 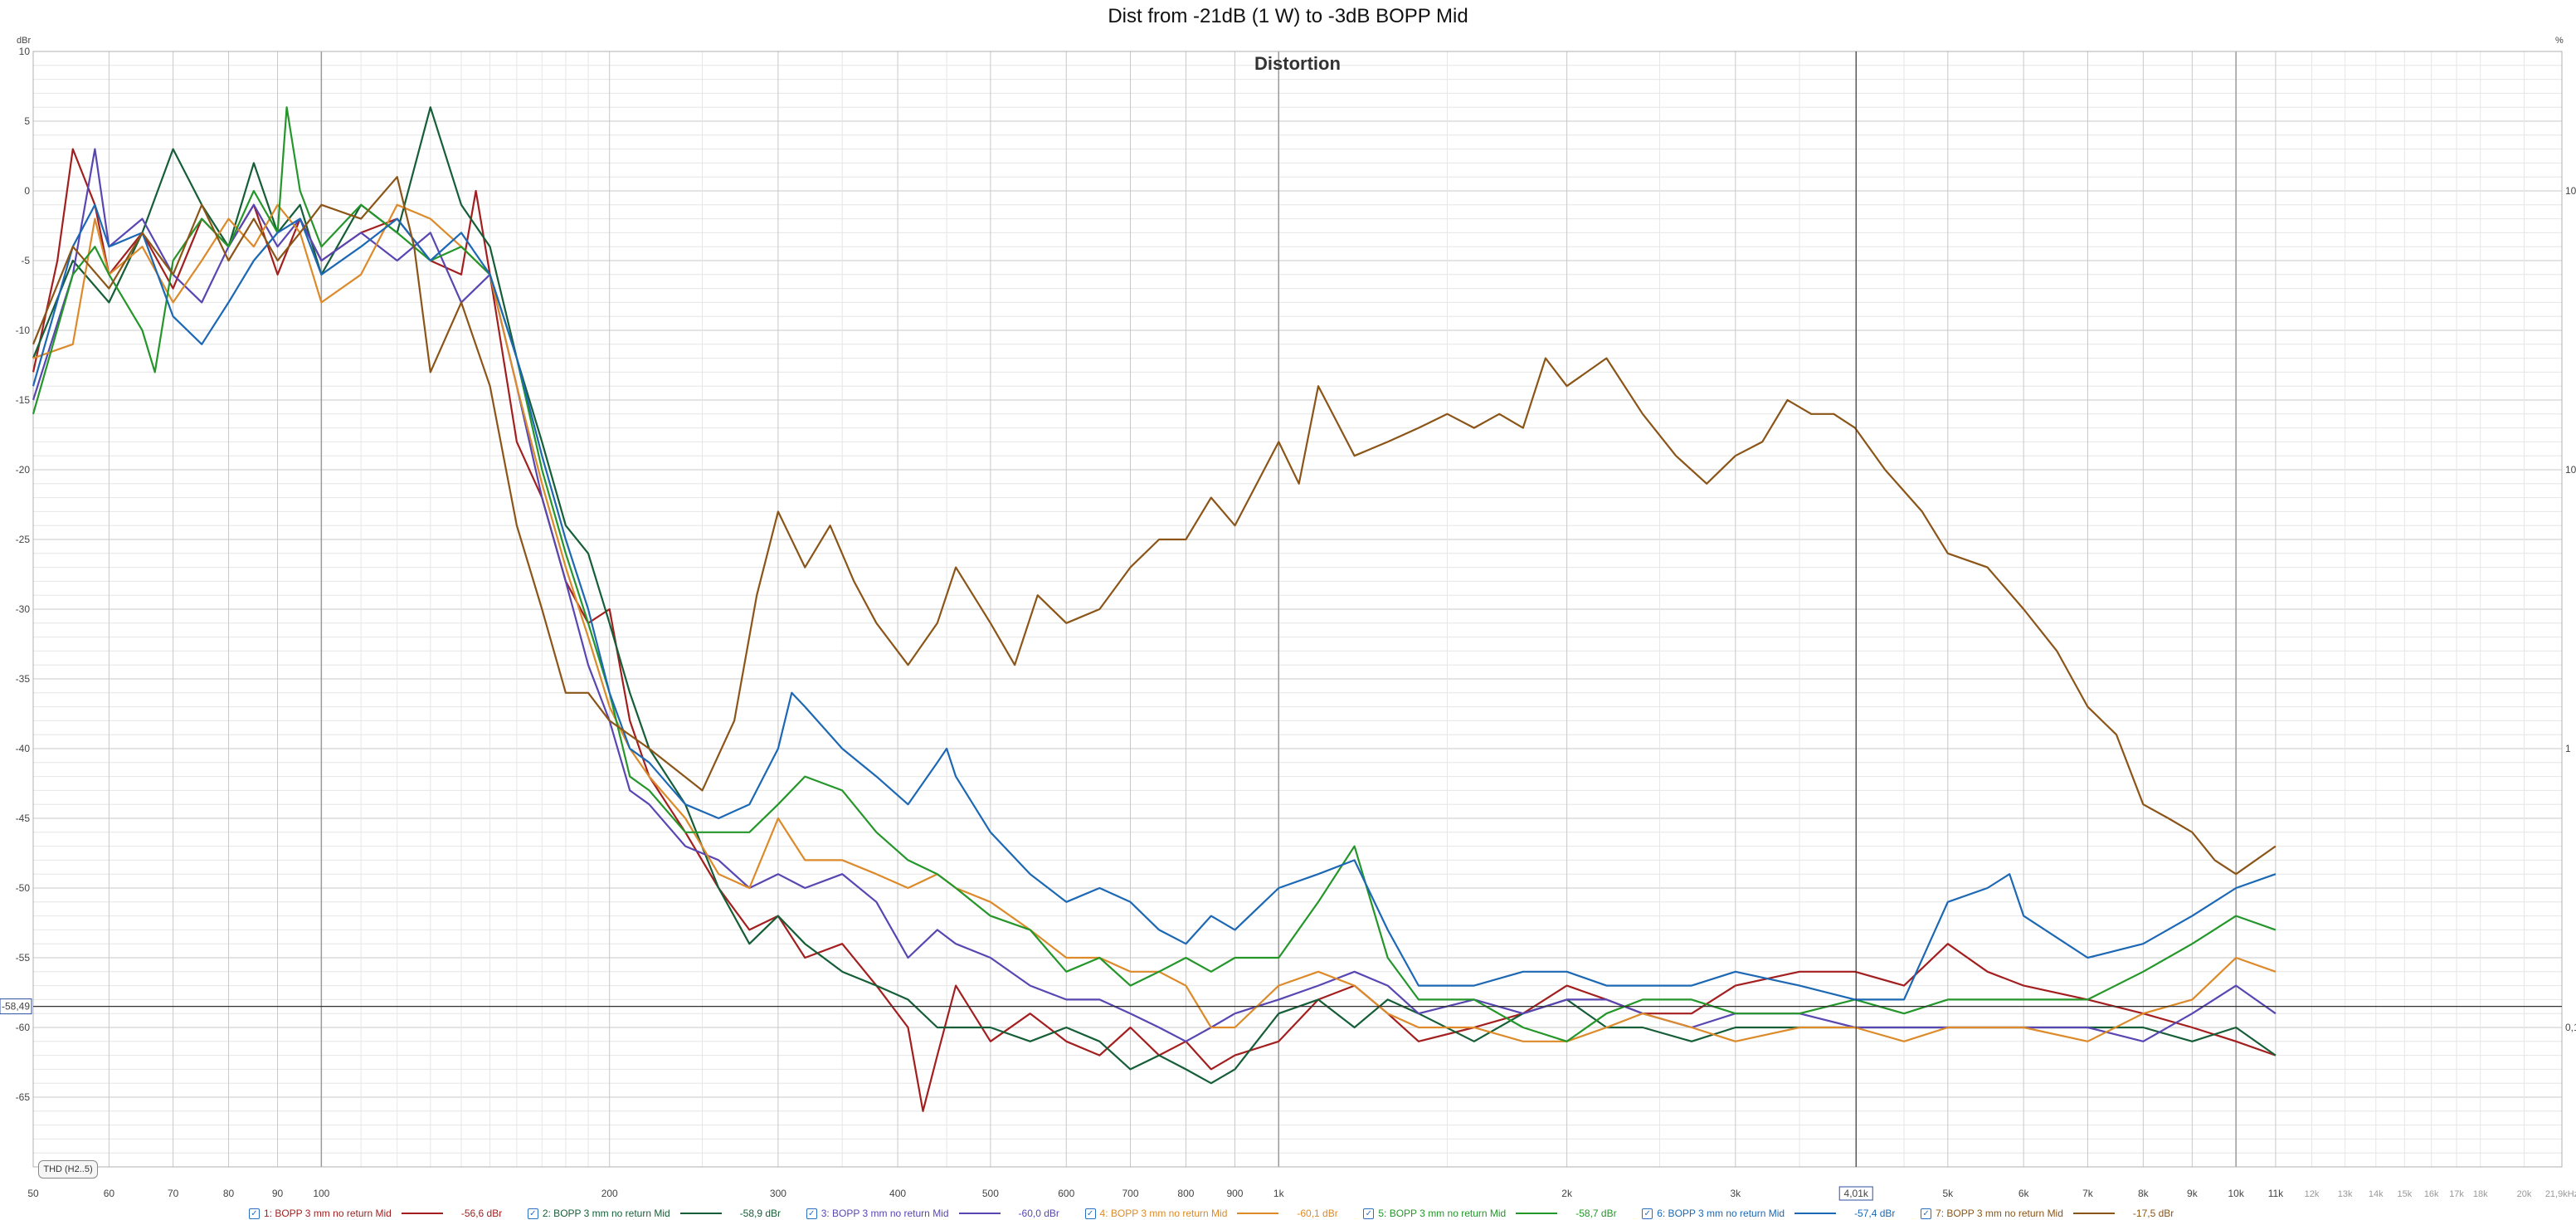 I want to click on x-tick-label-minor: 12k, so click(x=2312, y=1194).